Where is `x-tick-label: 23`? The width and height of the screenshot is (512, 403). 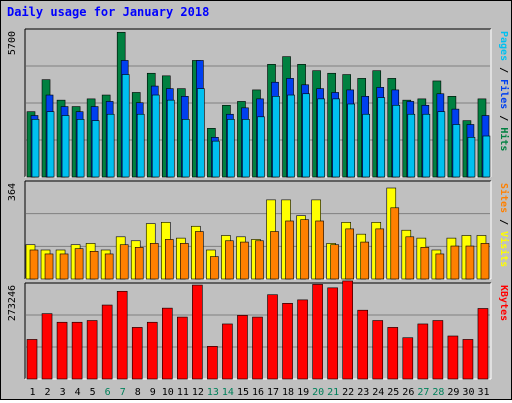 x-tick-label: 23 is located at coordinates (363, 392).